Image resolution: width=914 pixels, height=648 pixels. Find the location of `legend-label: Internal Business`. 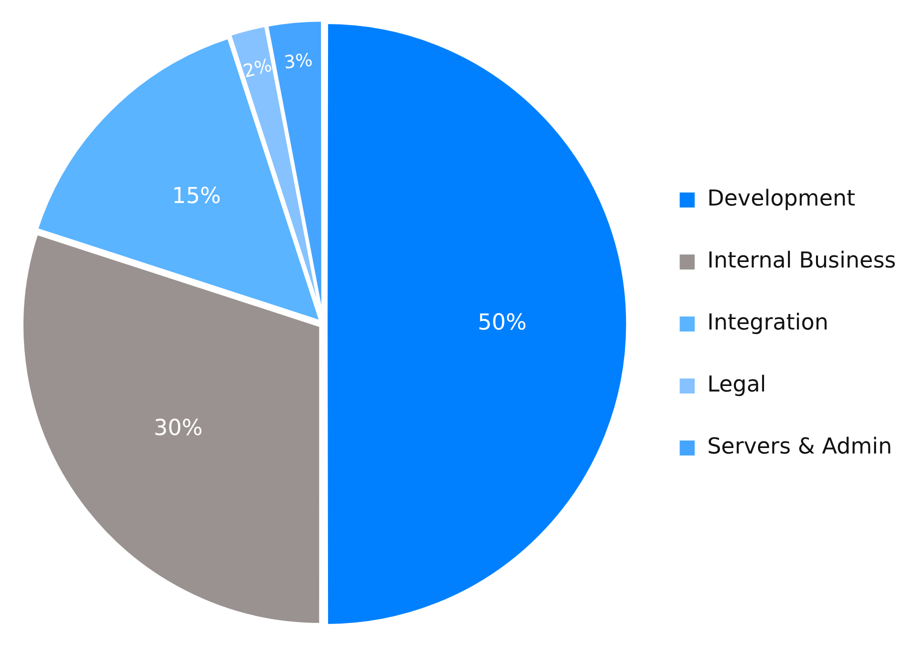

legend-label: Internal Business is located at coordinates (801, 261).